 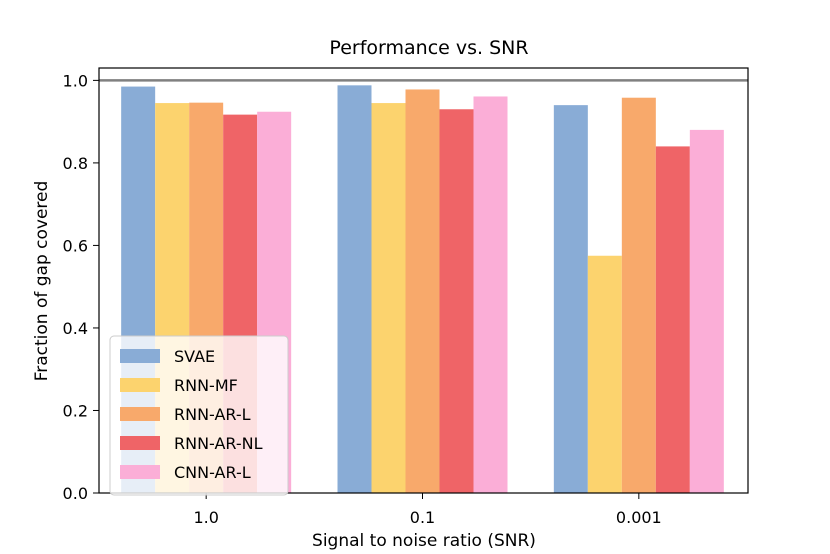 I want to click on x-axis: 1.0 0.1 0.001, so click(x=427, y=510).